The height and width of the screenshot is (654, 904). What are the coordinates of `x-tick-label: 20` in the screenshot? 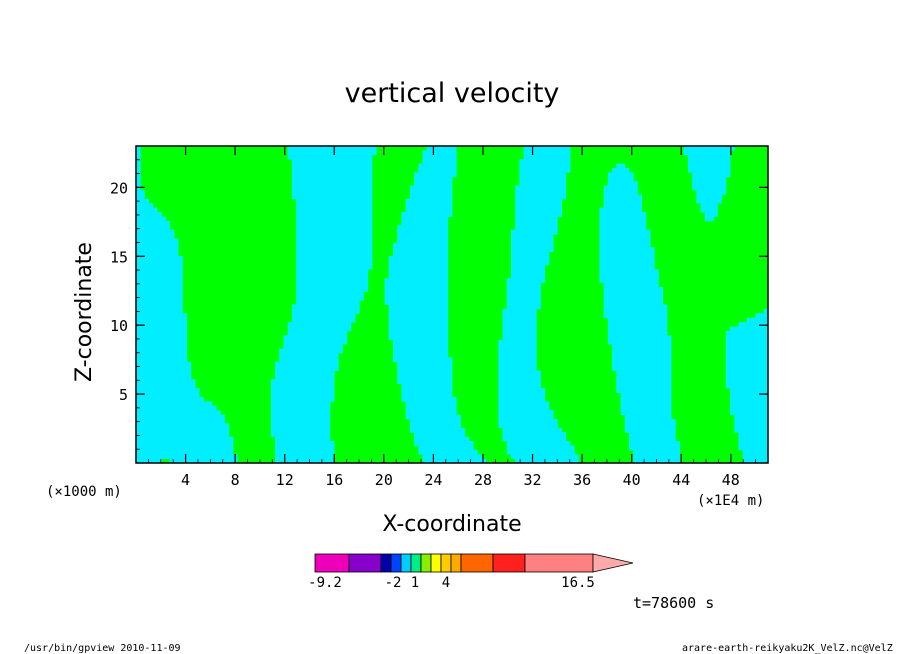 It's located at (384, 480).